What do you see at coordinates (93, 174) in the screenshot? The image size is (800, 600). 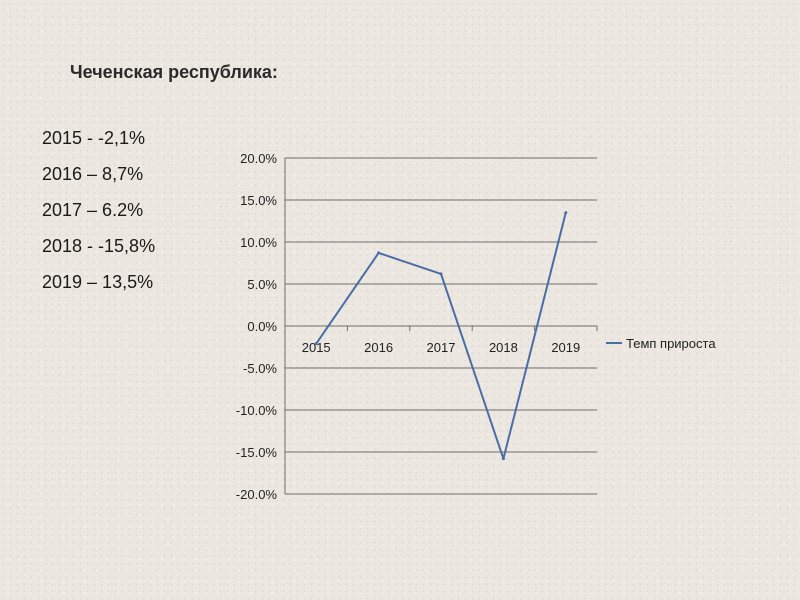 I see `data-line-2016: 2016 – 8,7%` at bounding box center [93, 174].